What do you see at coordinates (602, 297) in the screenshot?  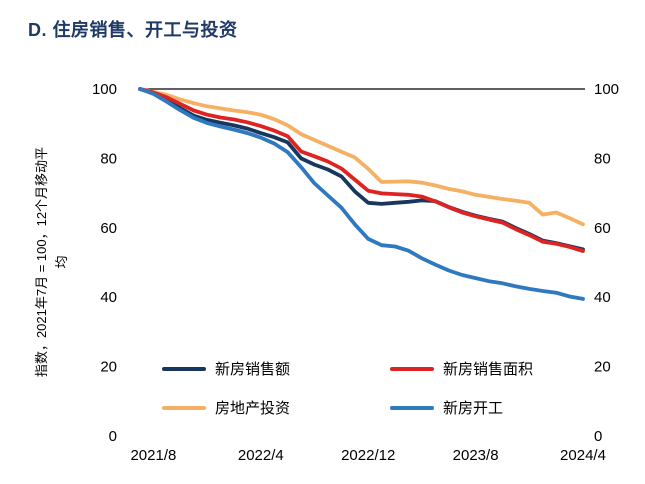 I see `y-axis-tick-right: 40` at bounding box center [602, 297].